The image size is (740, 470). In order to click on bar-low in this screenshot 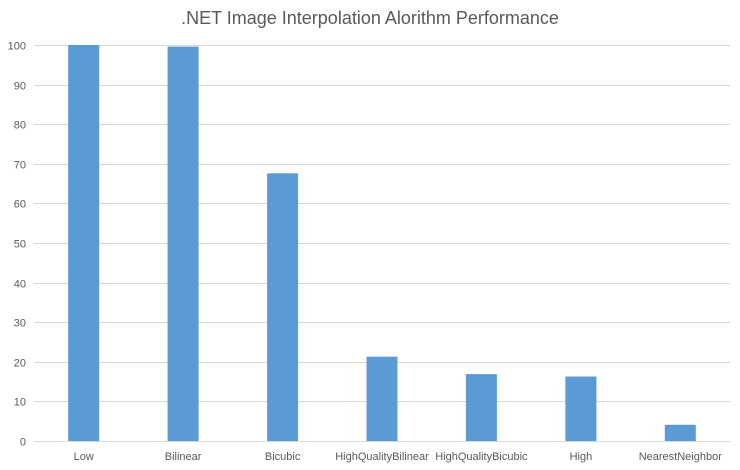, I will do `click(84, 243)`.